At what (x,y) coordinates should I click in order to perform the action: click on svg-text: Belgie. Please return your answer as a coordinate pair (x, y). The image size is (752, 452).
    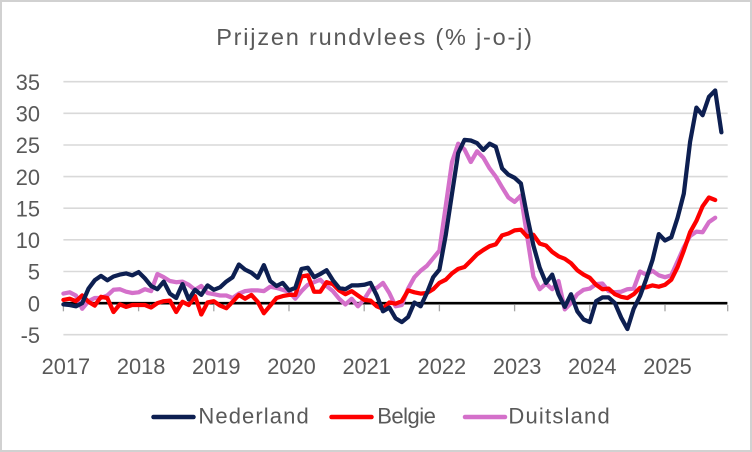
    Looking at the image, I should click on (406, 415).